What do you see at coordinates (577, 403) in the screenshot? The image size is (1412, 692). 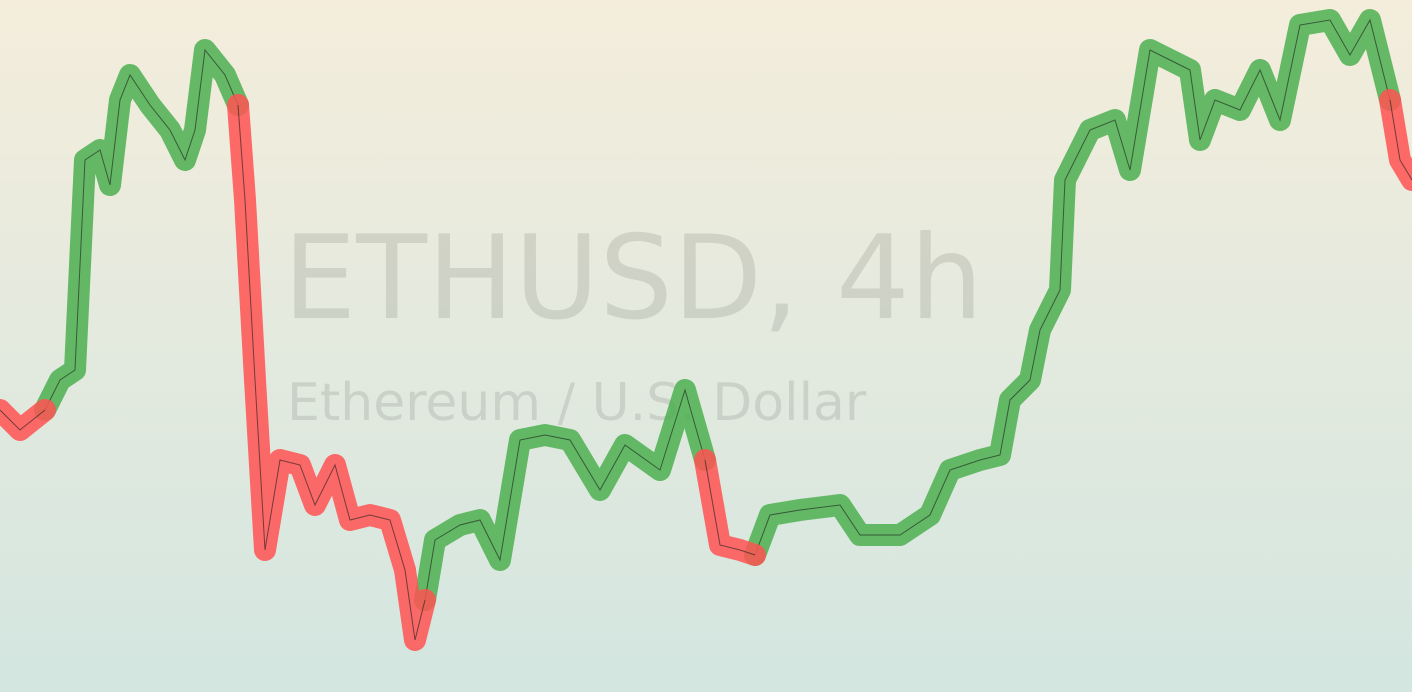 I see `watermark-subtitle: Ethereum / U.S. Dollar` at bounding box center [577, 403].